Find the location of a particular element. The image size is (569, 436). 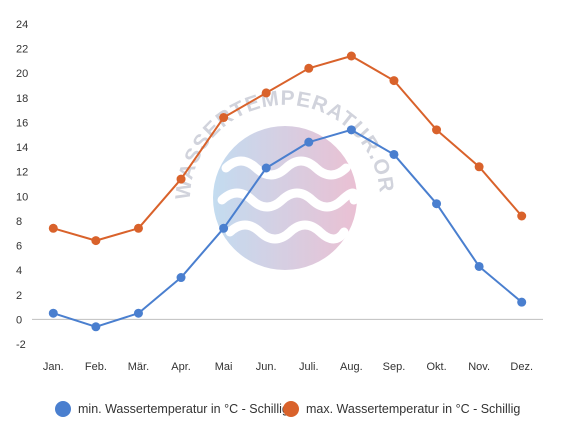

x-tick-label: Juli. is located at coordinates (309, 367).